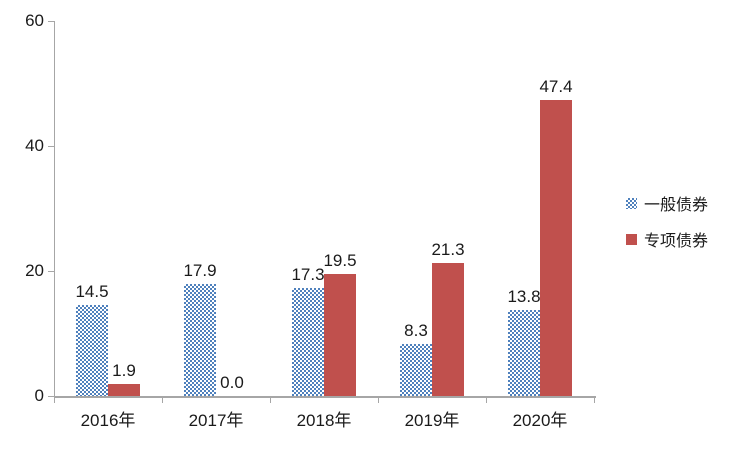  I want to click on y-axis-tick-label: 20, so click(34, 270).